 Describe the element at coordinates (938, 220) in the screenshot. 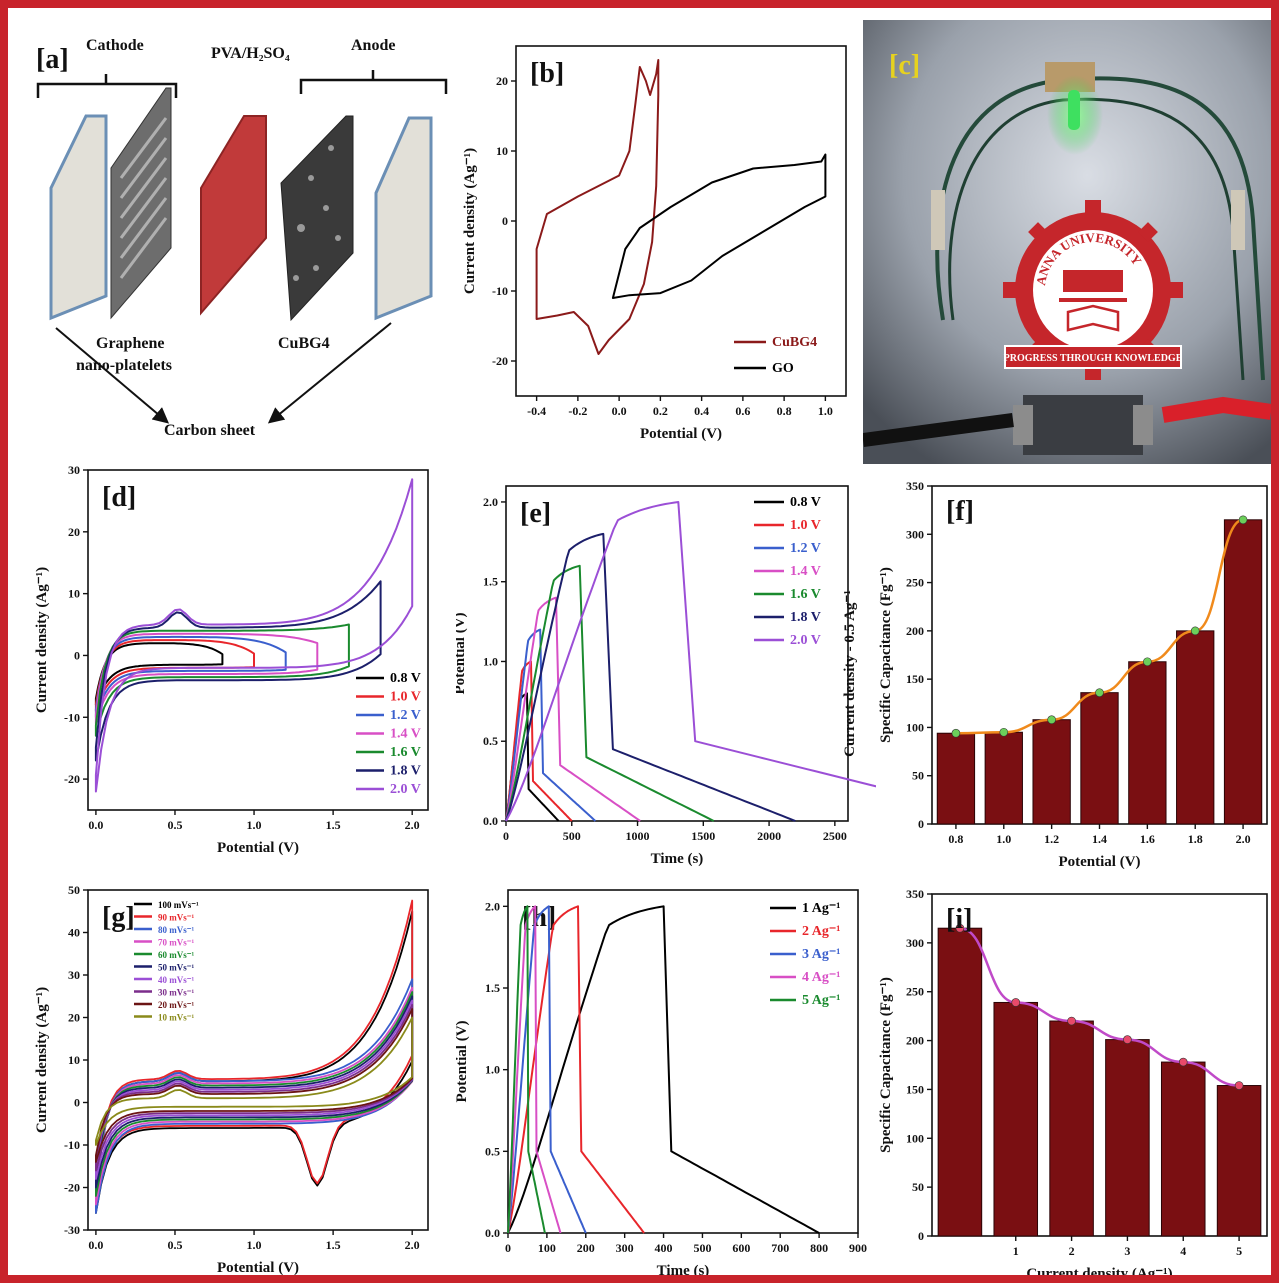

I see `clip-left` at that location.